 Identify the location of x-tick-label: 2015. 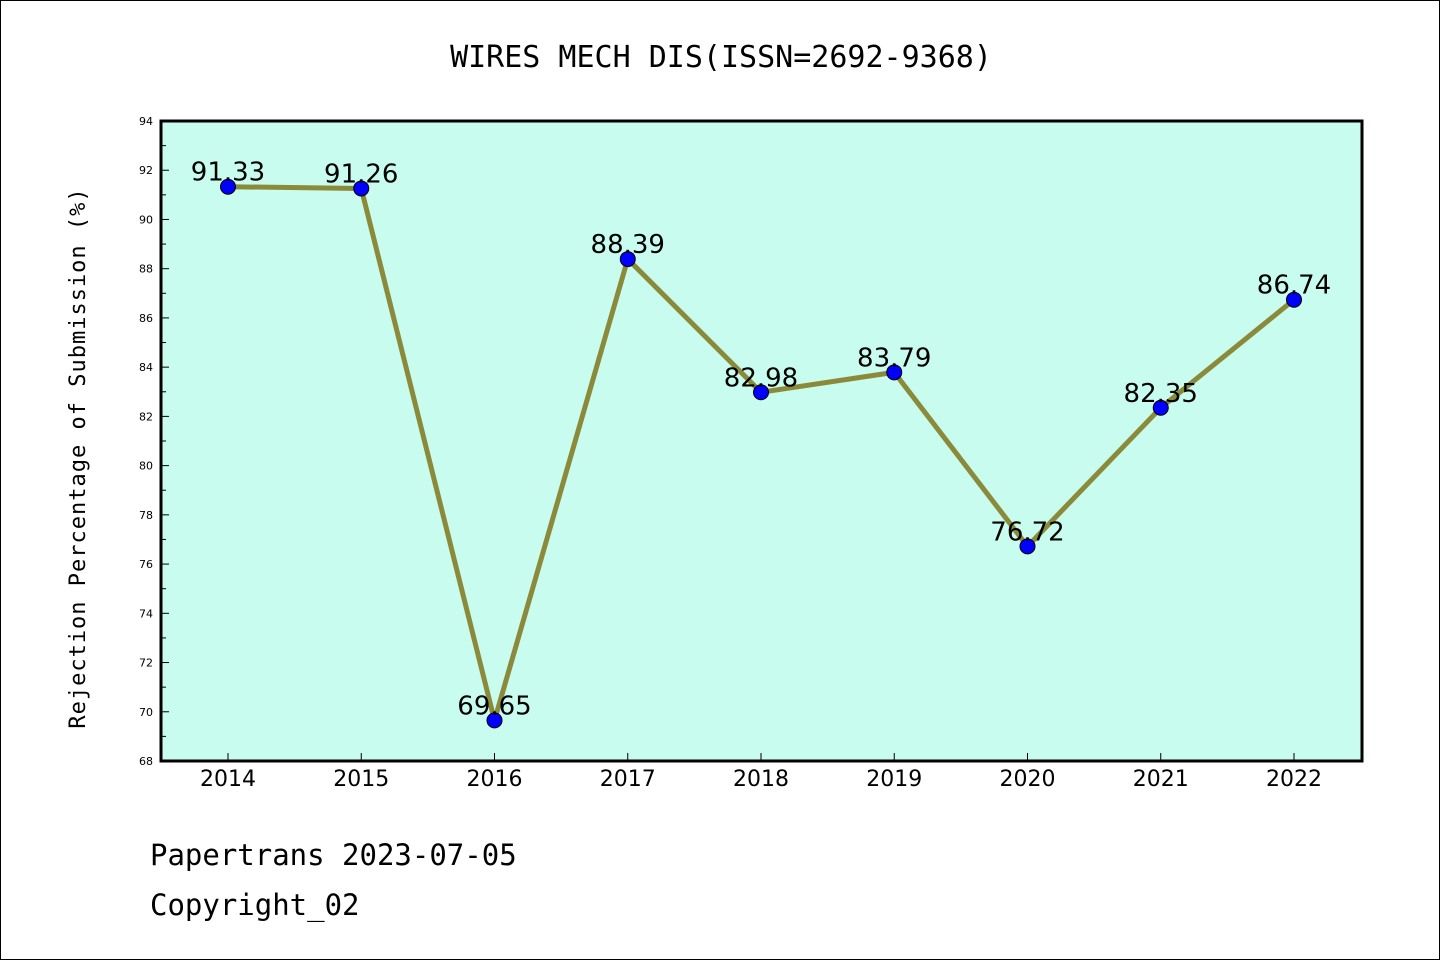
(361, 779).